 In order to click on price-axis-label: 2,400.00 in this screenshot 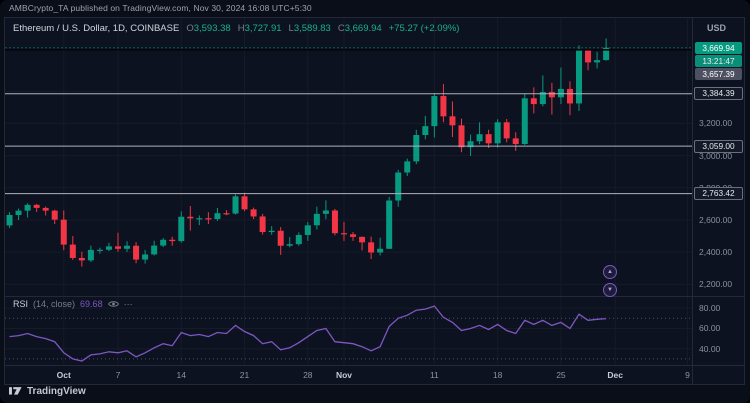, I will do `click(716, 252)`.